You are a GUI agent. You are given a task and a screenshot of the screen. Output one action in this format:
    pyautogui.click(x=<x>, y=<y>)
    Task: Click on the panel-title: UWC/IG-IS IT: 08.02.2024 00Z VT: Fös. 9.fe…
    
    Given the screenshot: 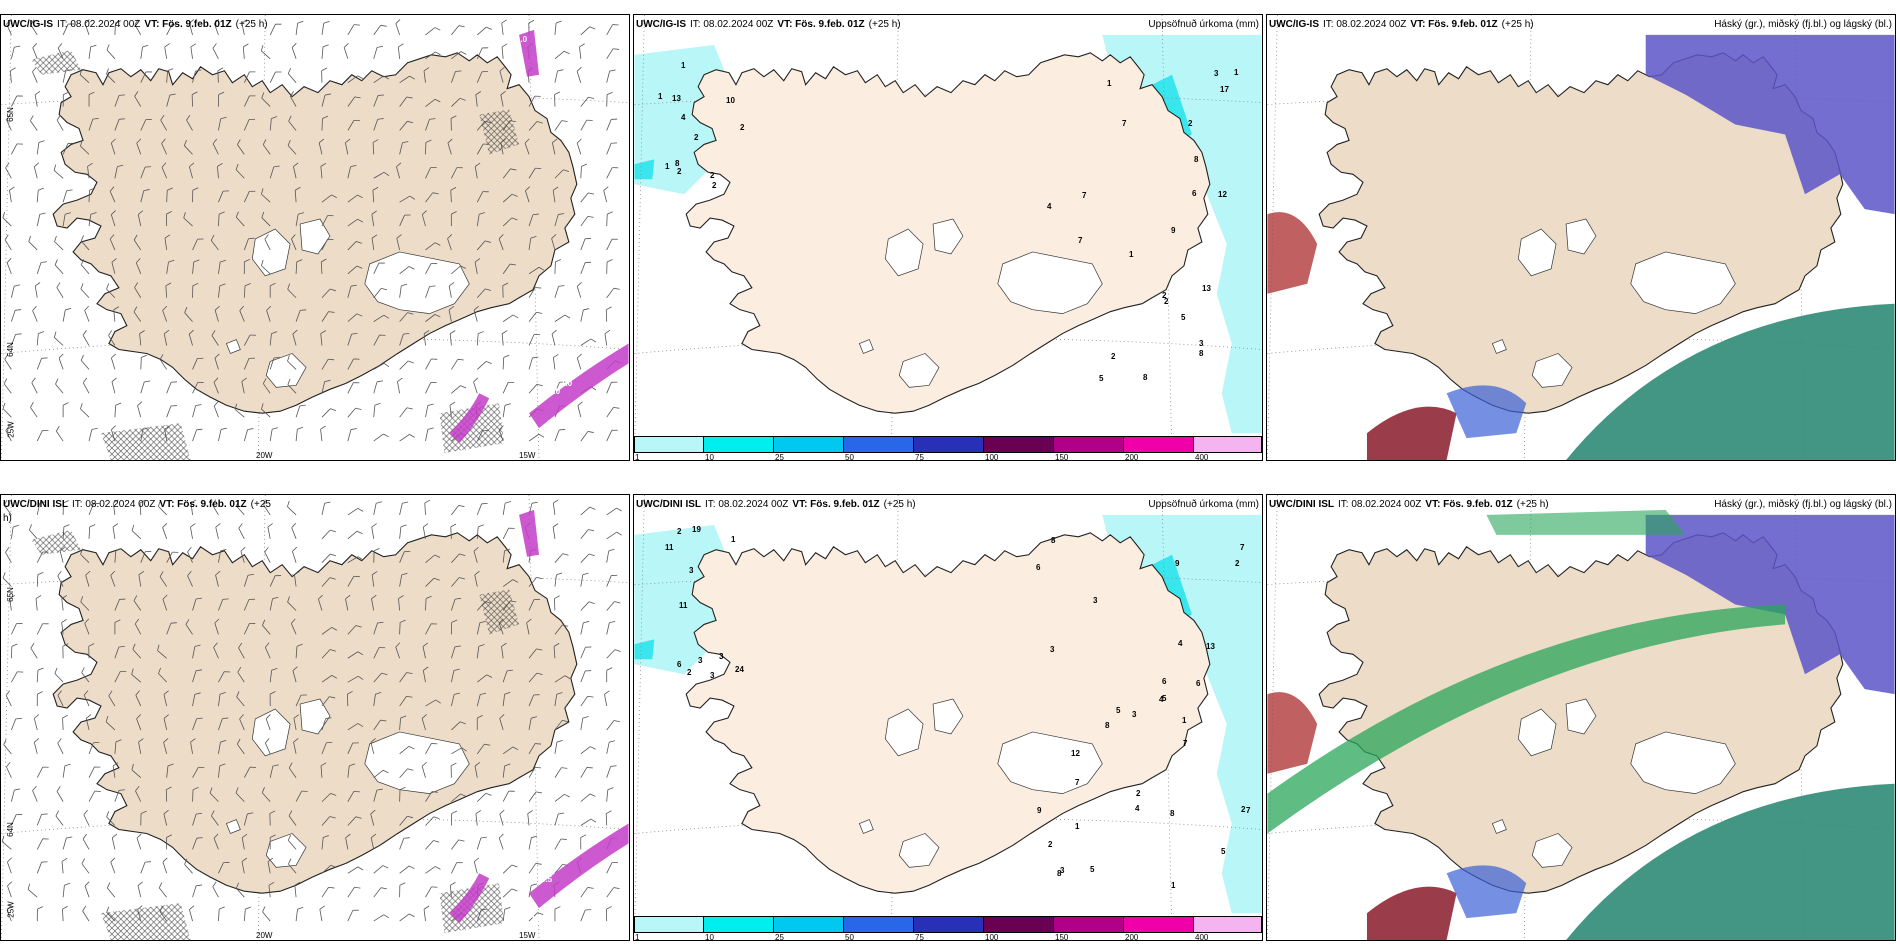 What is the action you would take?
    pyautogui.click(x=768, y=24)
    